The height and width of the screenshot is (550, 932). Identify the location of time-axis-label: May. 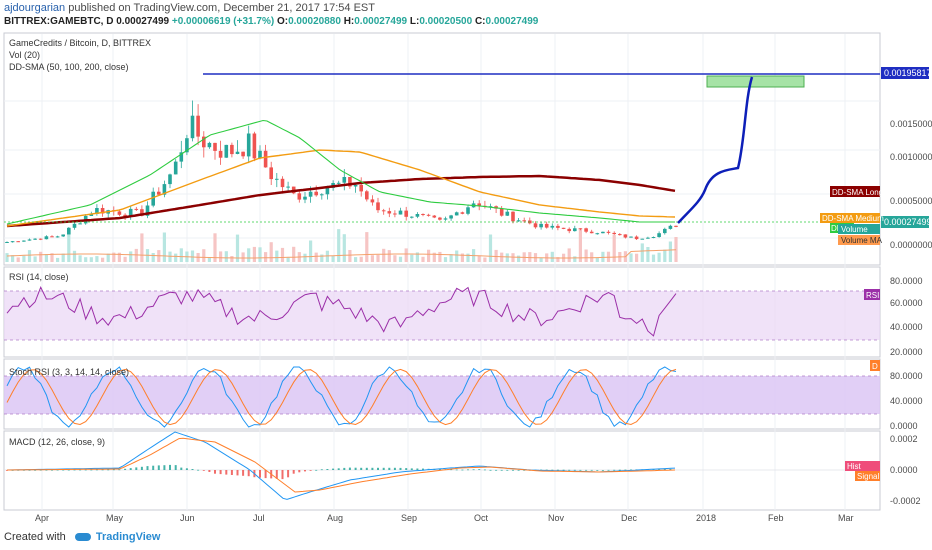
(115, 518).